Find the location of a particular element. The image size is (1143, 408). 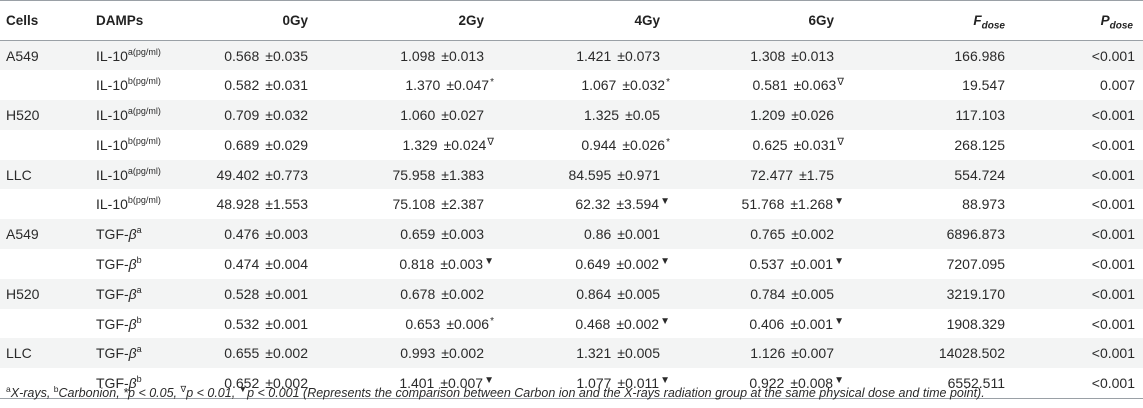

value-4gy: 0.86 ±0.001 is located at coordinates (630, 234).